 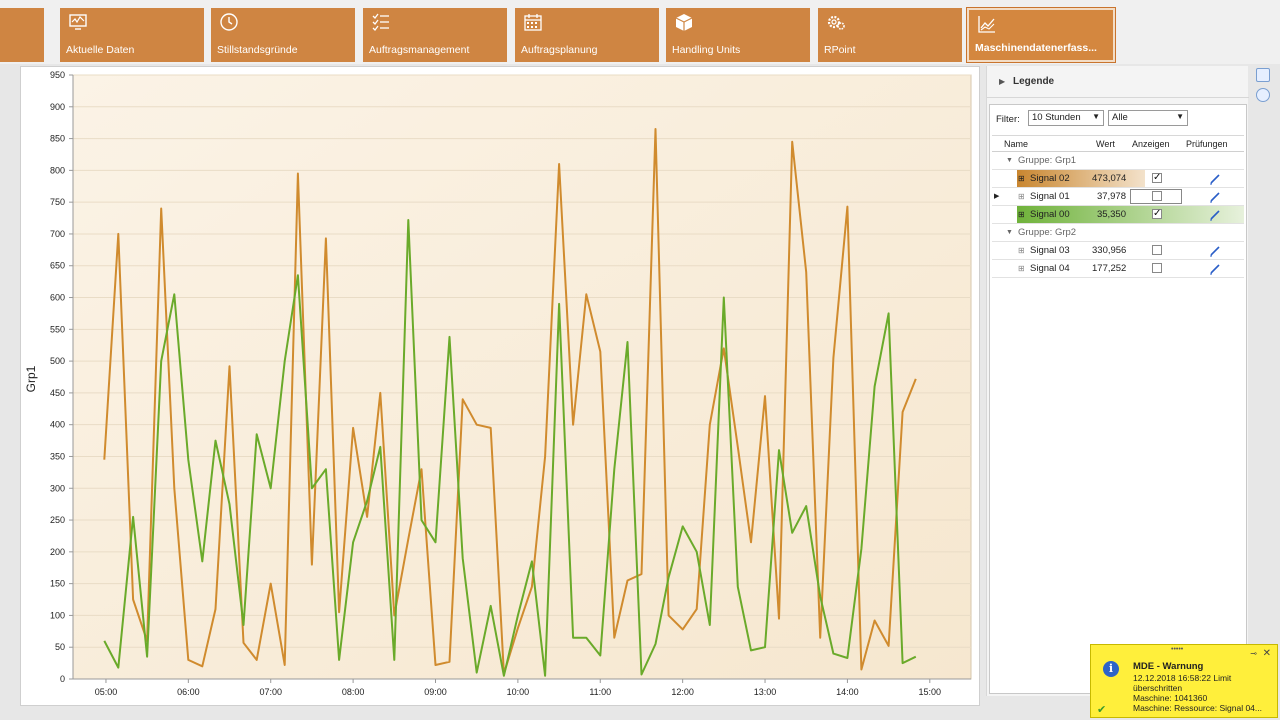 I want to click on signal-row: ⊞ Signal 04 177,252, so click(x=1118, y=269).